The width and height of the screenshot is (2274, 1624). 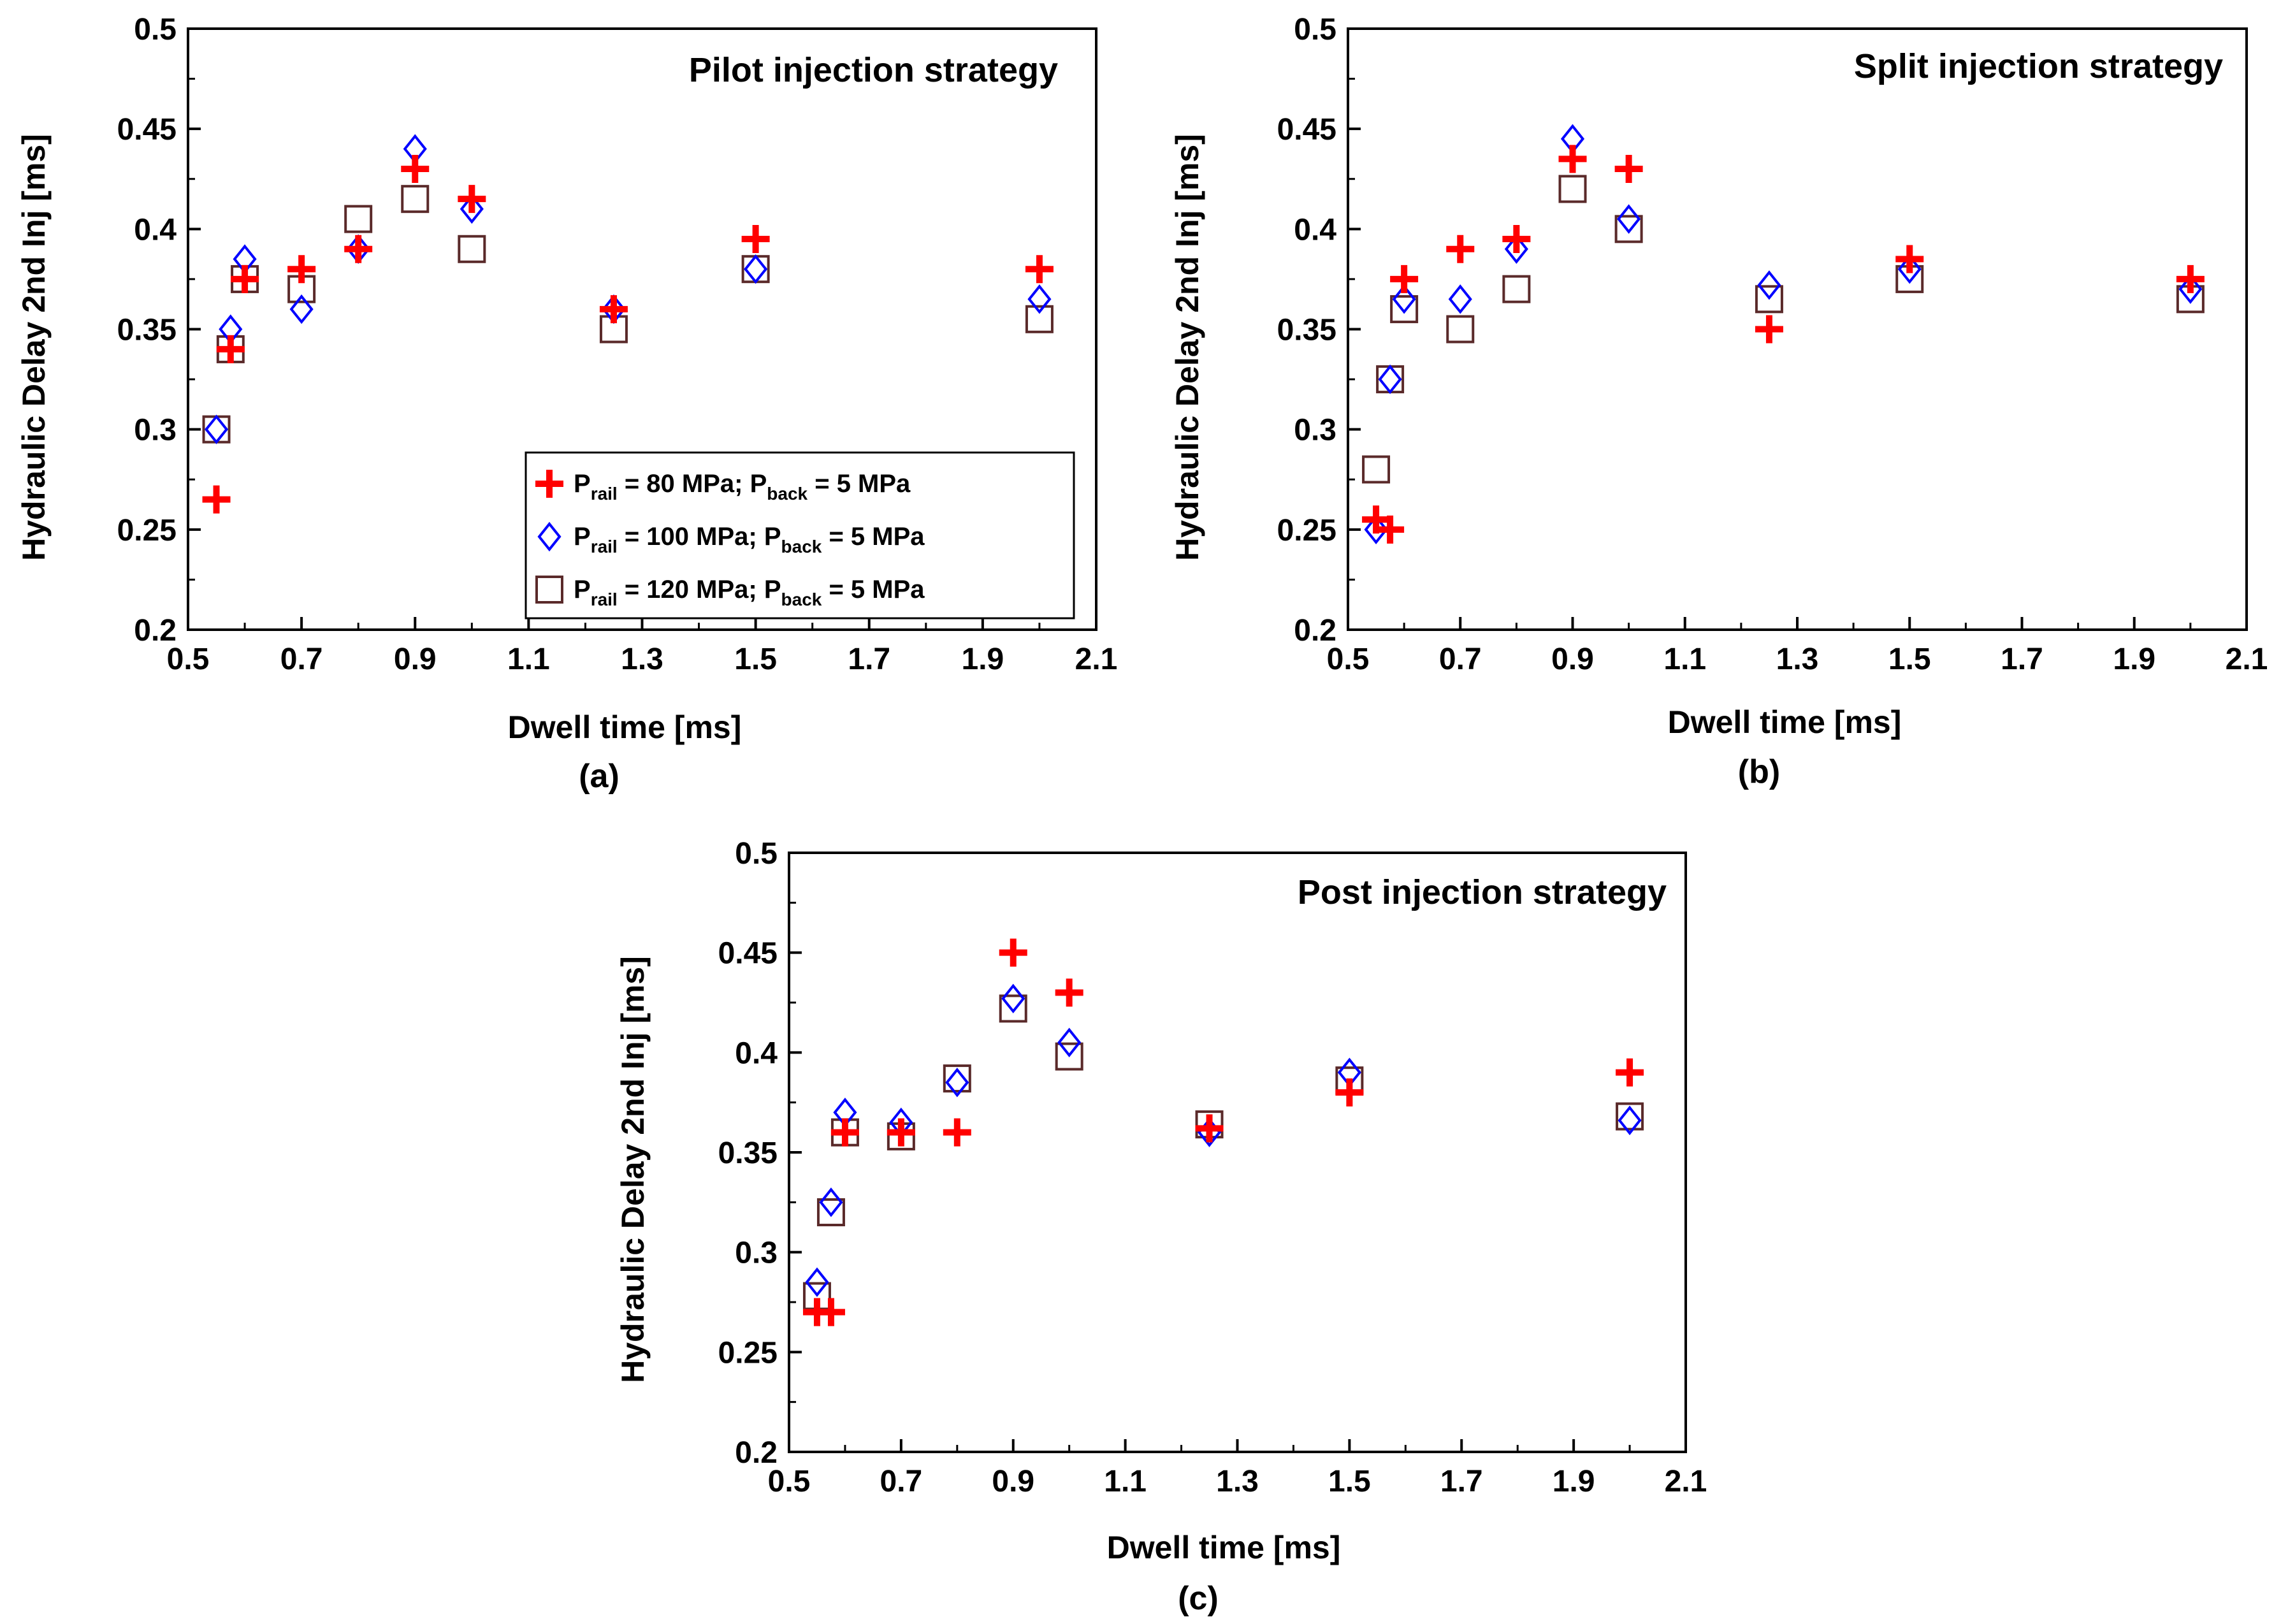 I want to click on legend-marker-plus, so click(x=549, y=484).